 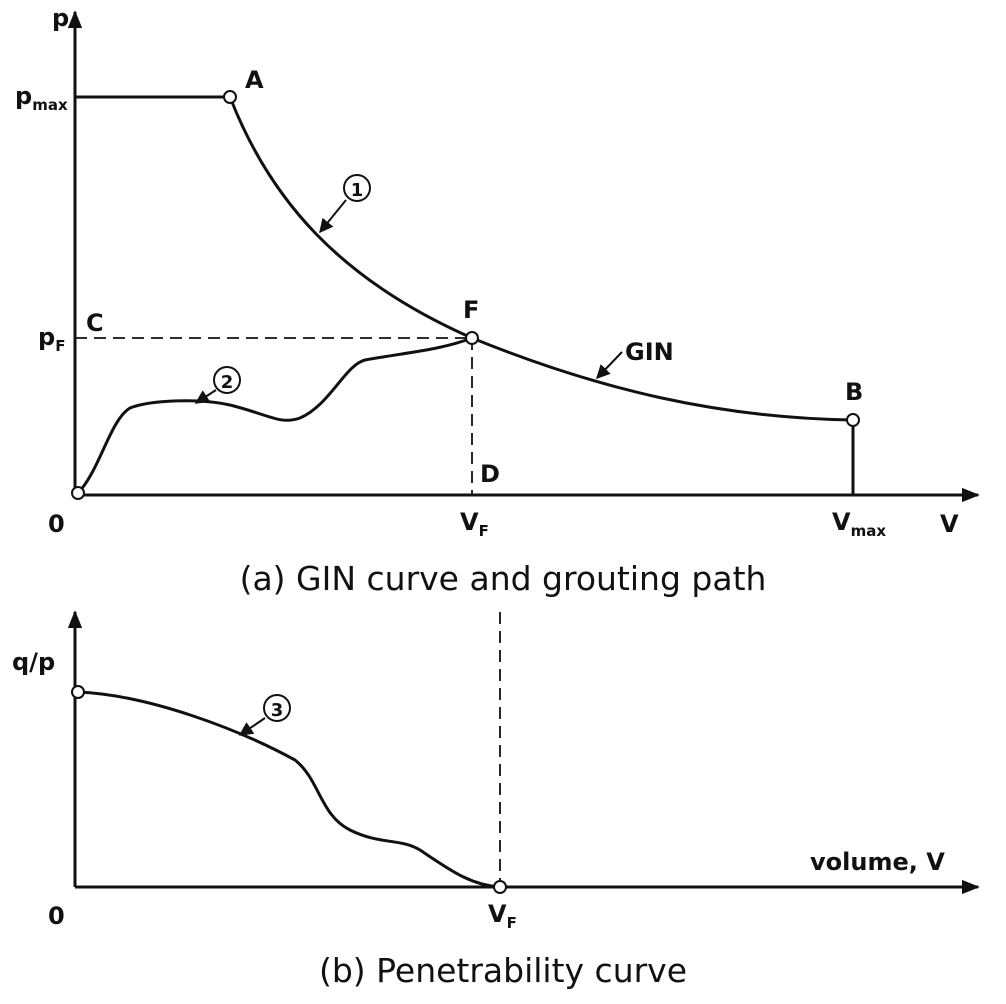 What do you see at coordinates (254, 80) in the screenshot?
I see `label-a: A` at bounding box center [254, 80].